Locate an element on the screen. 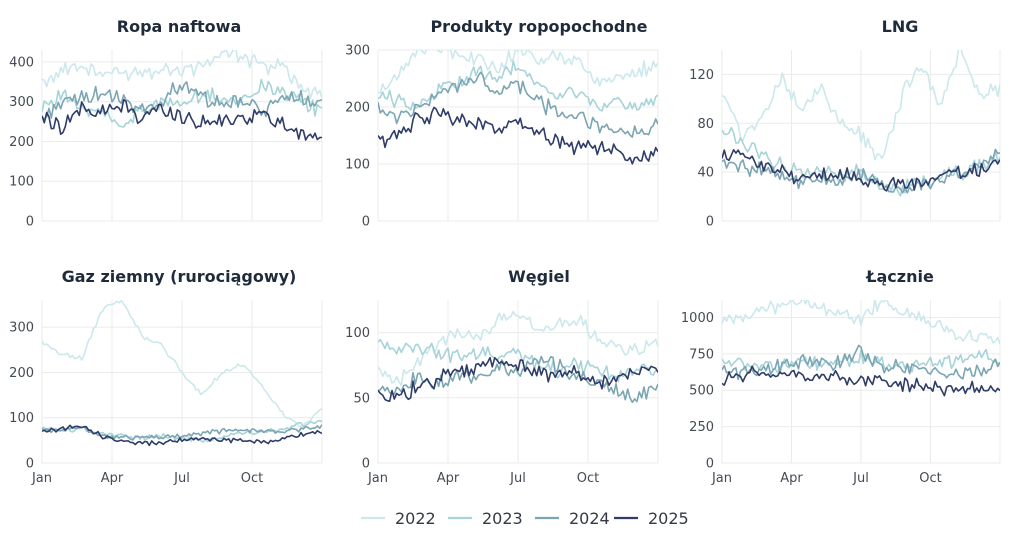 The width and height of the screenshot is (1017, 535). y-tick-label: 50 is located at coordinates (361, 398).